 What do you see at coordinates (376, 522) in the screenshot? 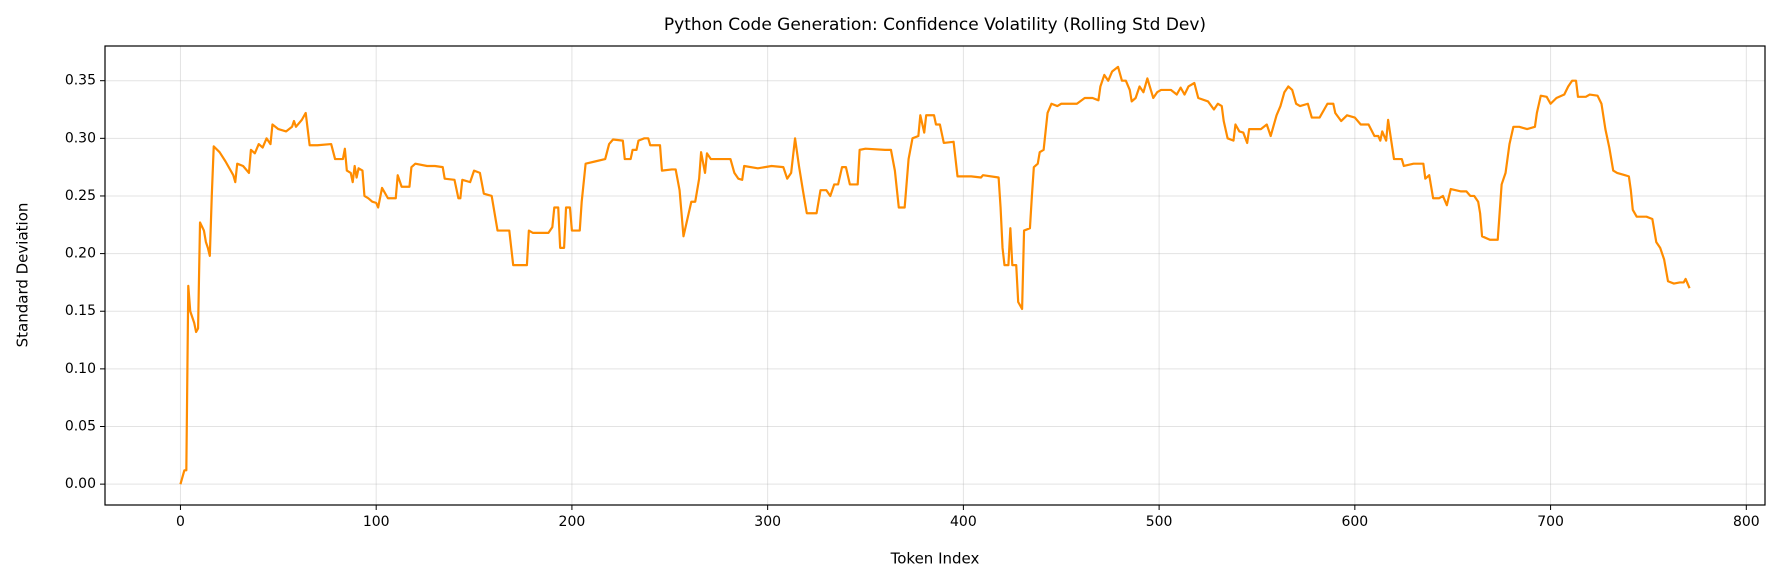
I see `x-tick-label: 100` at bounding box center [376, 522].